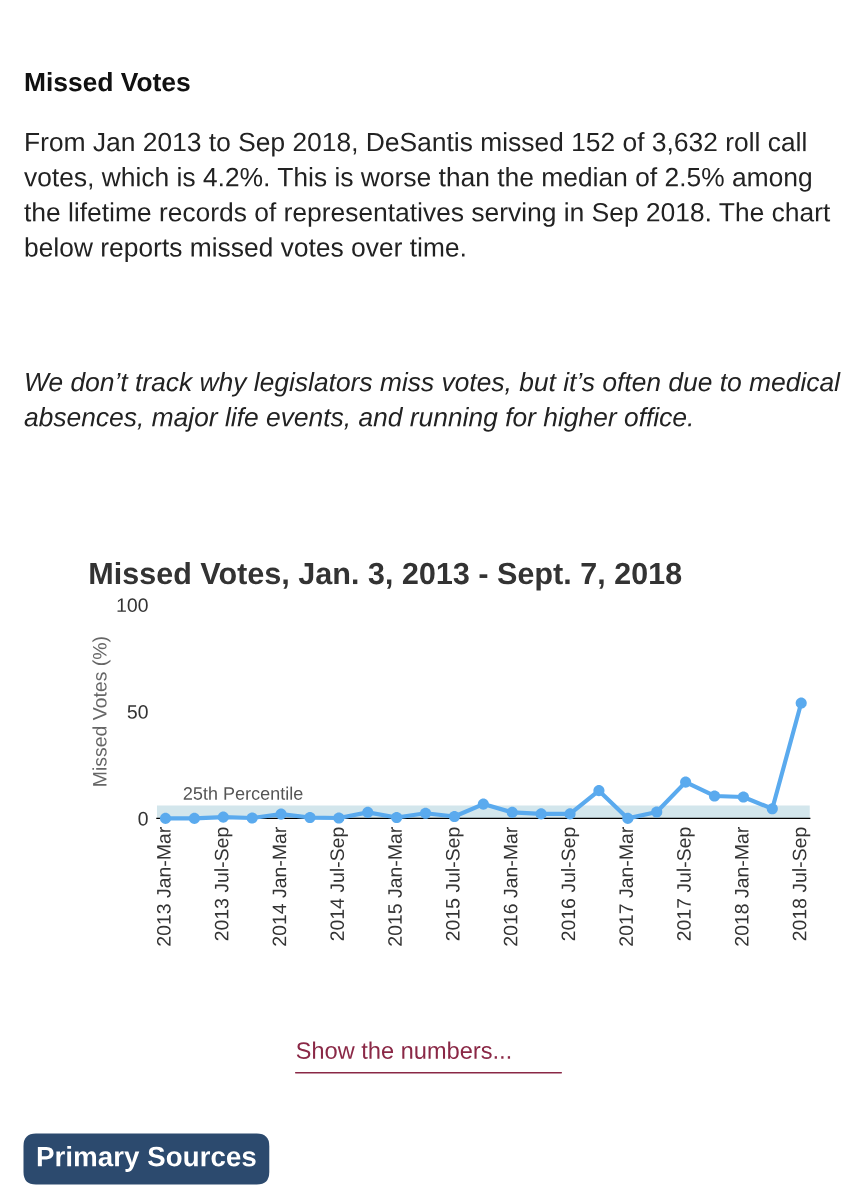 Image resolution: width=857 pixels, height=1200 pixels. Describe the element at coordinates (243, 793) in the screenshot. I see `band-label: 25th Percentile` at that location.